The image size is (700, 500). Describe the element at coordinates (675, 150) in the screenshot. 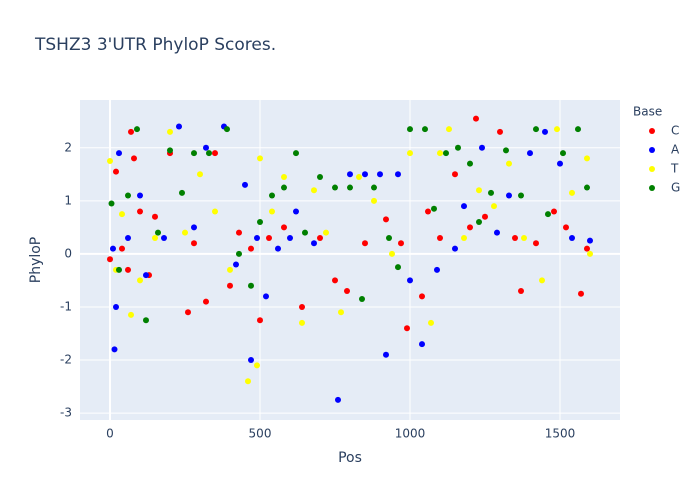

I see `legend-label: A` at that location.